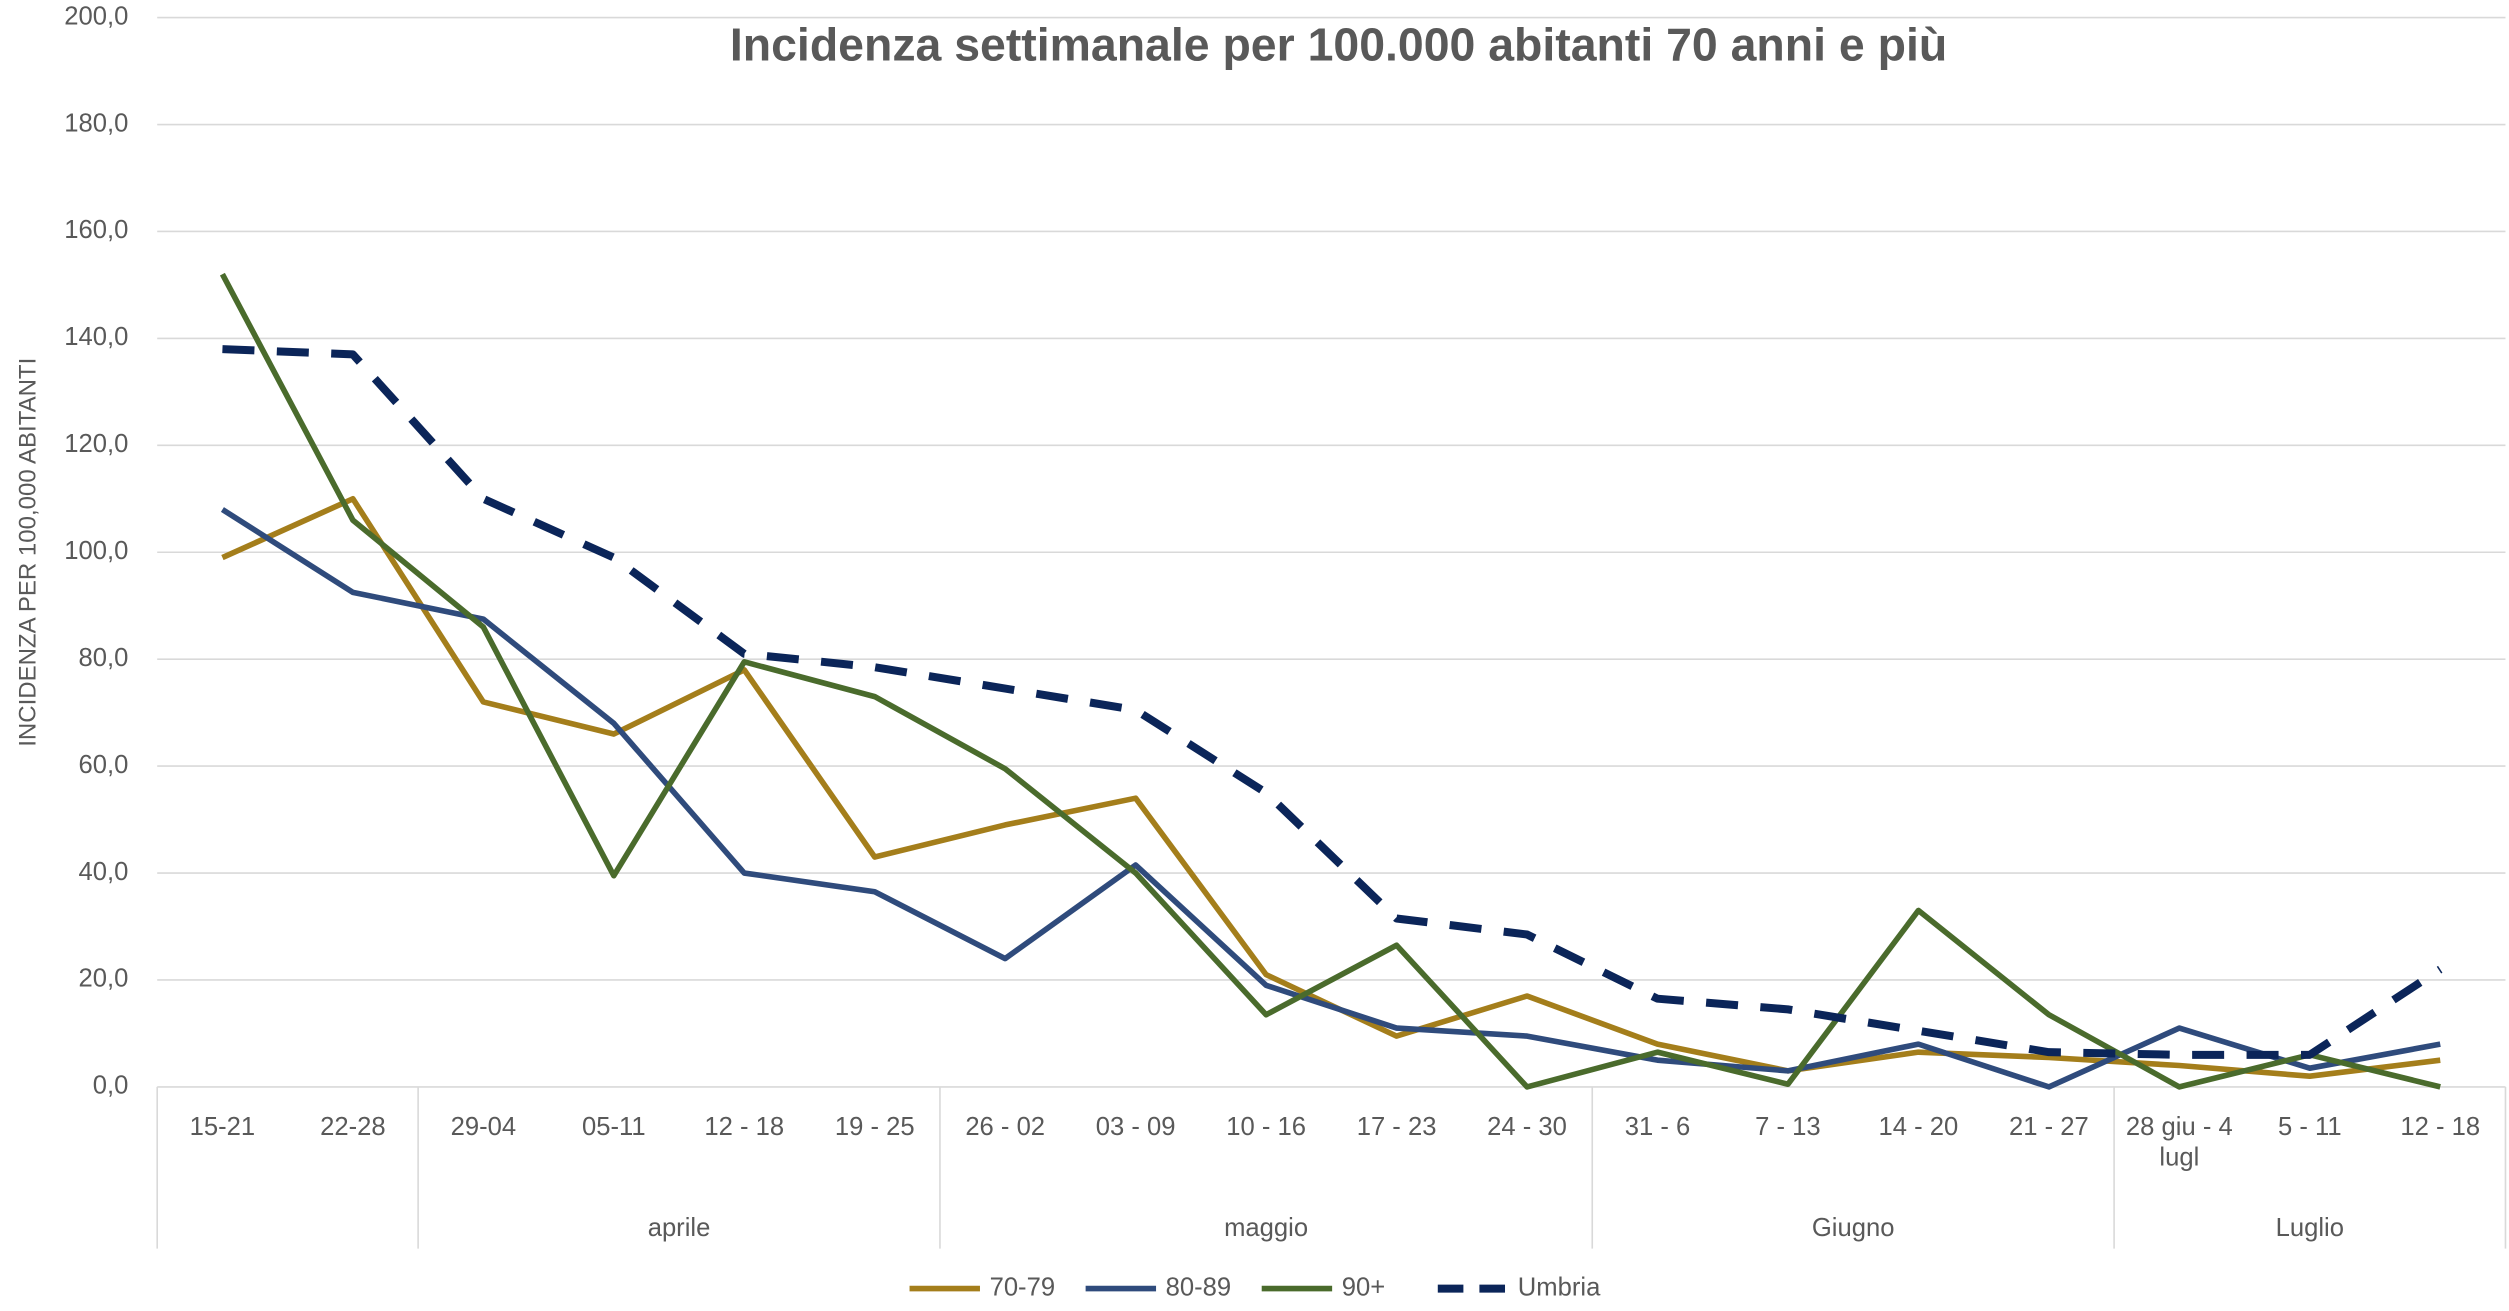 The width and height of the screenshot is (2509, 1311). I want to click on y-axis-label: INCIDENZA PER 100,000 ABITANTI, so click(27, 552).